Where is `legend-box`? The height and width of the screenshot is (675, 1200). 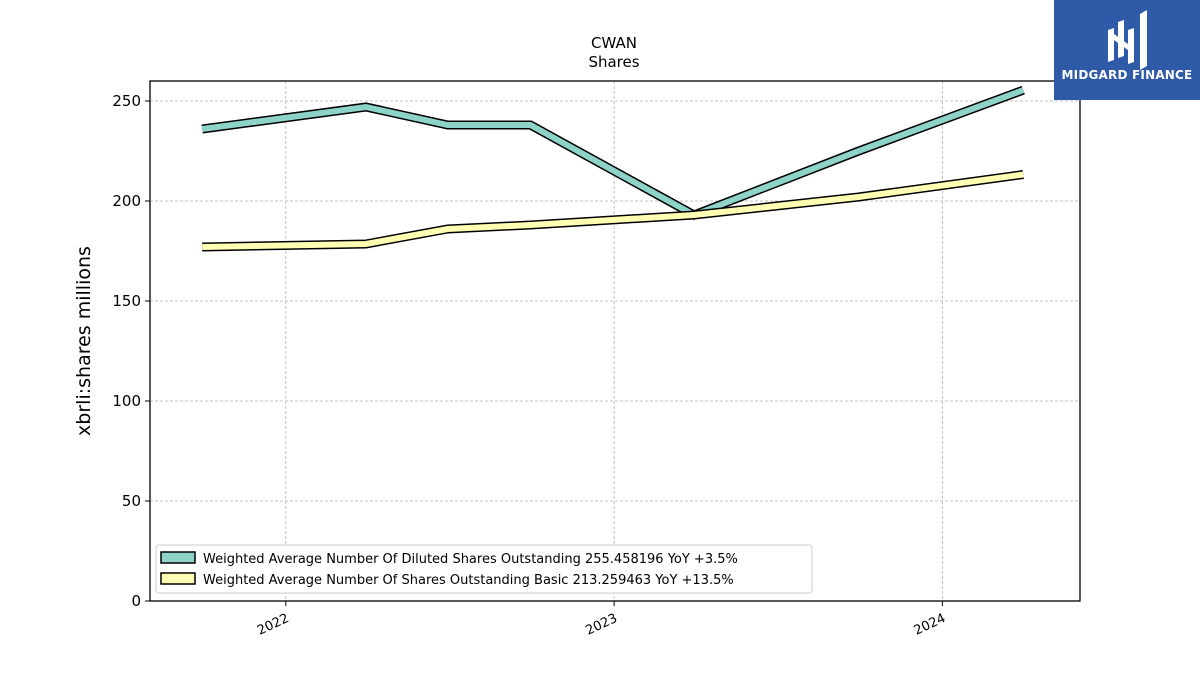
legend-box is located at coordinates (484, 569).